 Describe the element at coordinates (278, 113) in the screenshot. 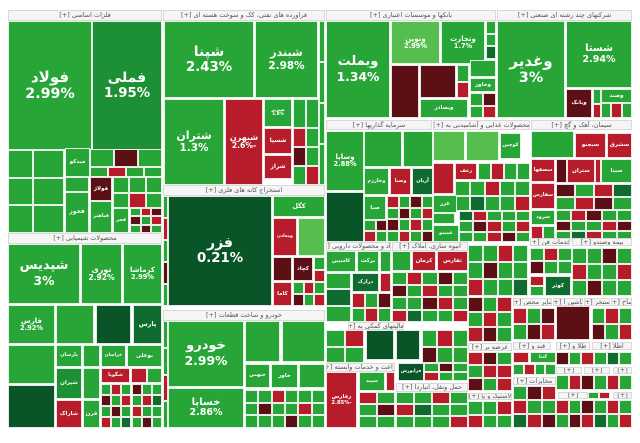

I see `stock-tile: شبریز 1.8%` at that location.